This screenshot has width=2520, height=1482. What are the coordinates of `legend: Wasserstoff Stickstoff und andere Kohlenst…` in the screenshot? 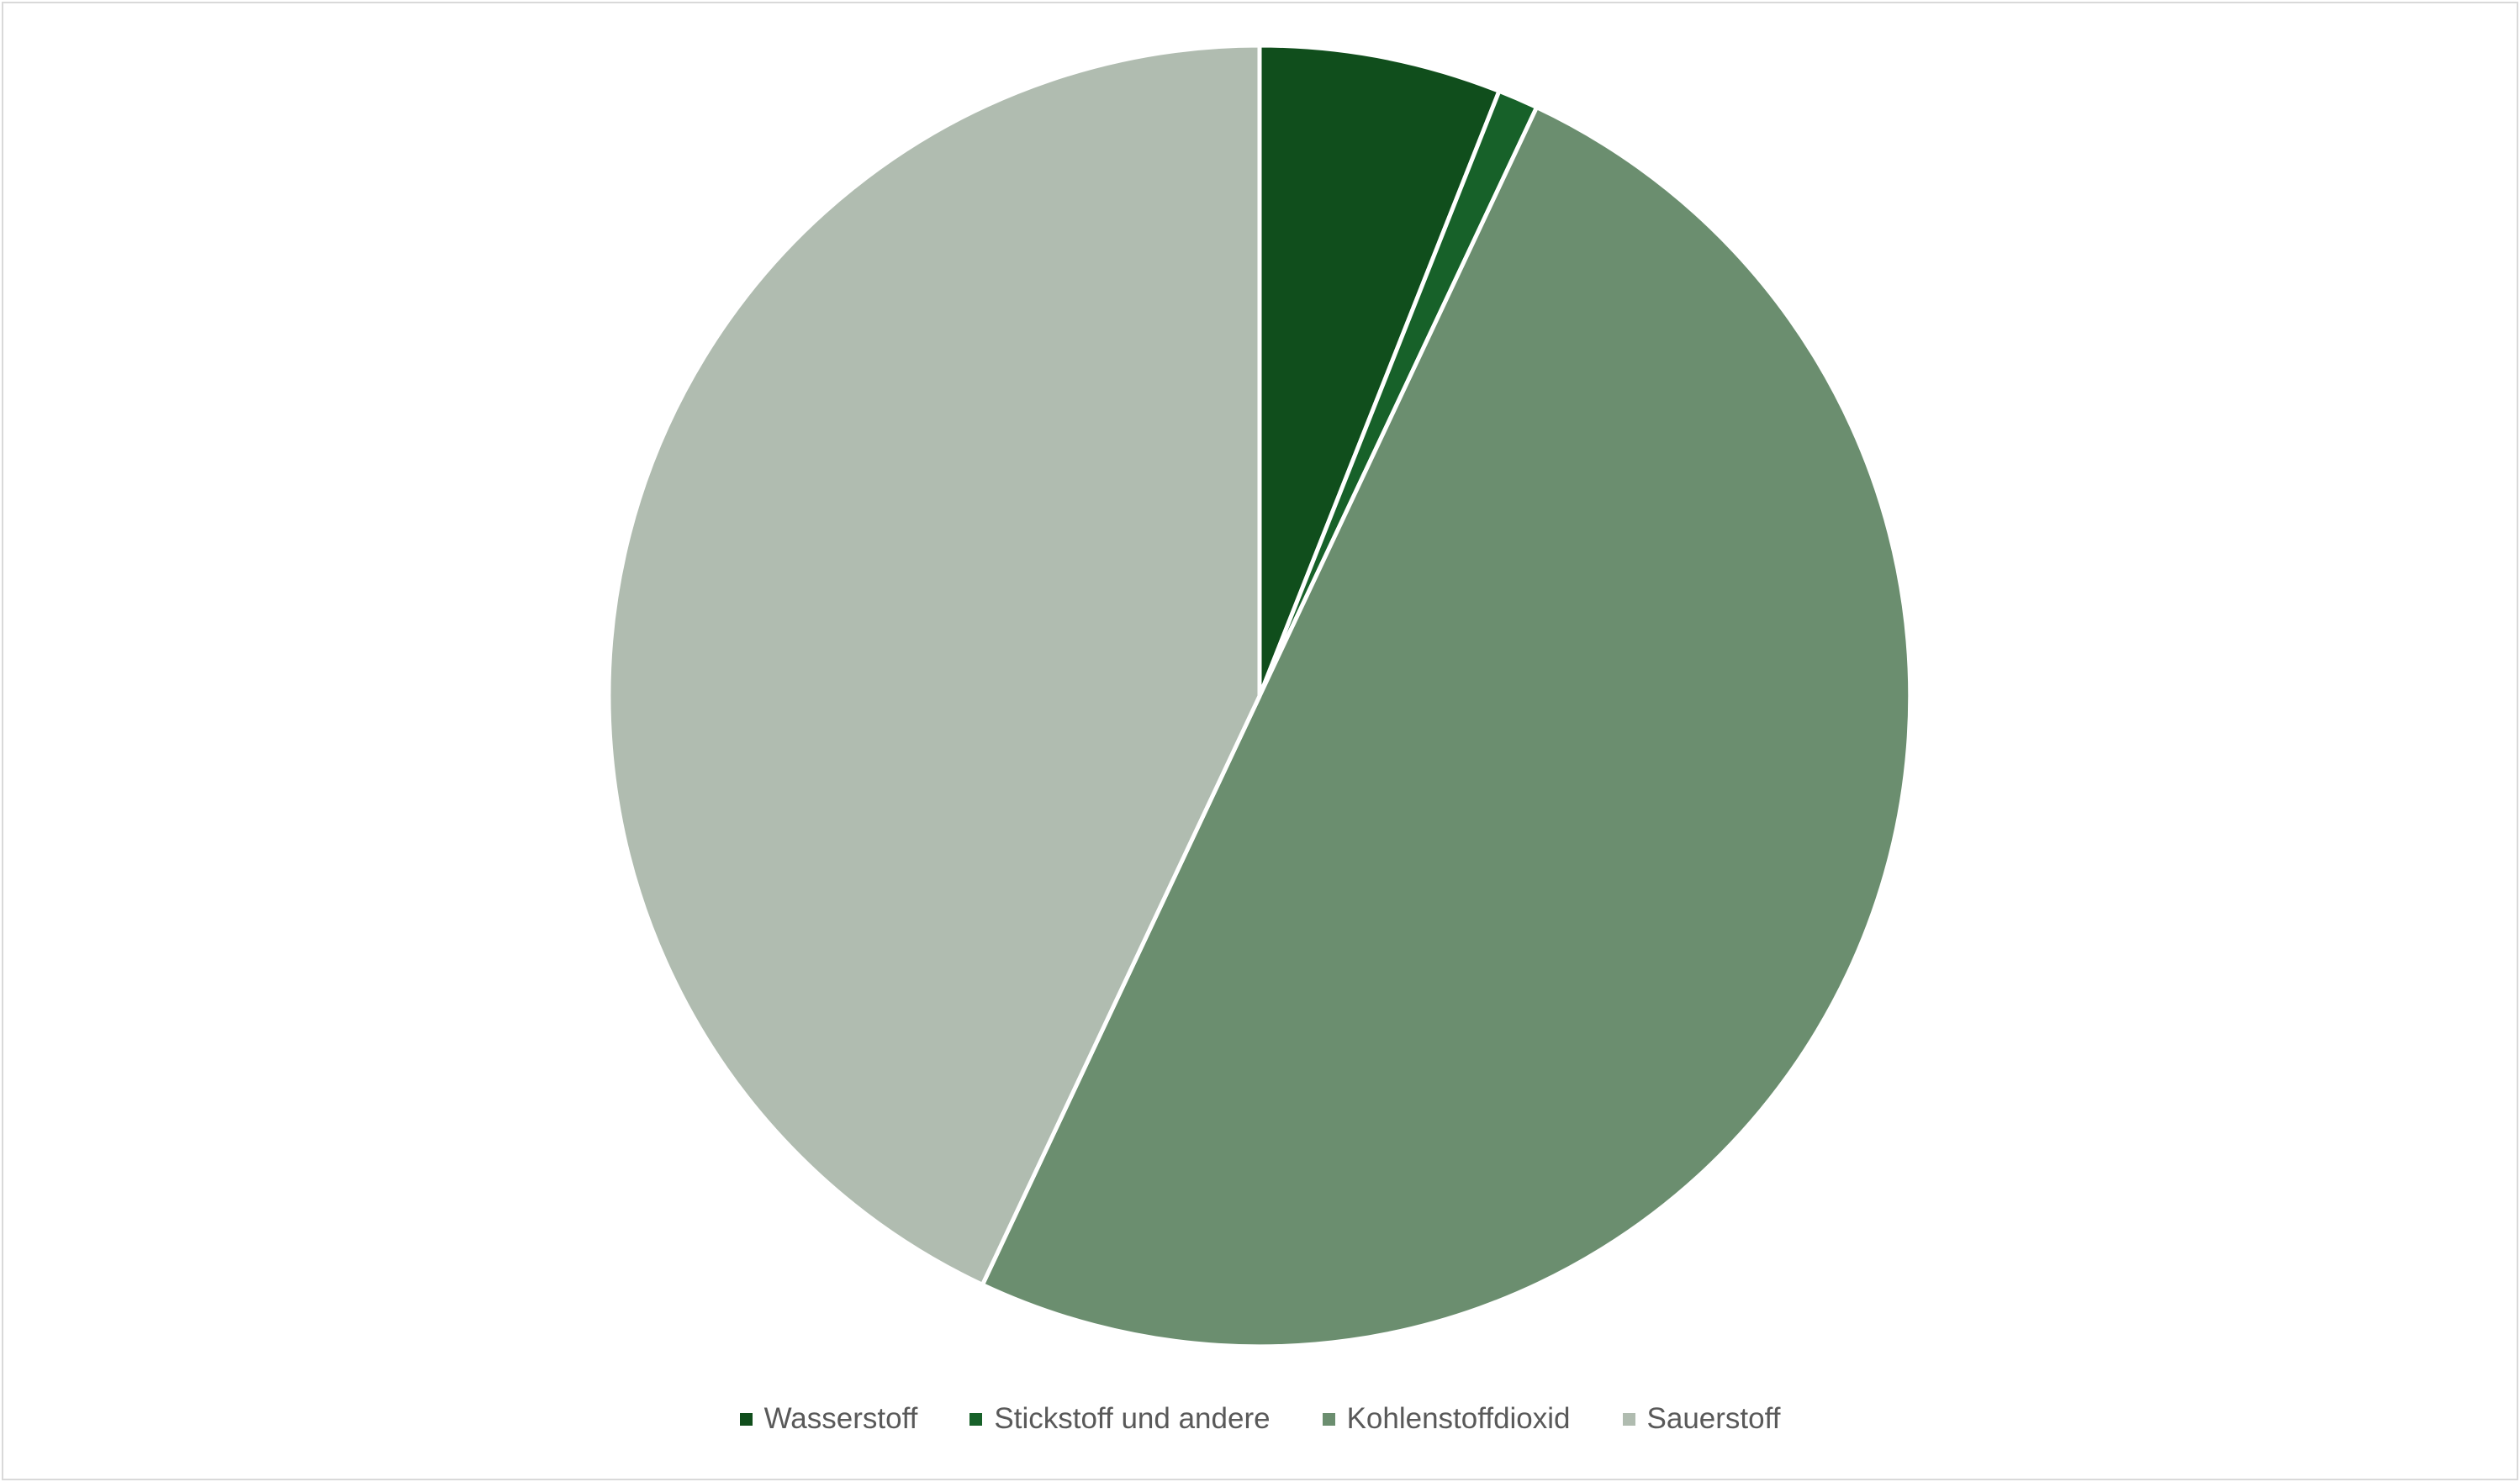 It's located at (1260, 1419).